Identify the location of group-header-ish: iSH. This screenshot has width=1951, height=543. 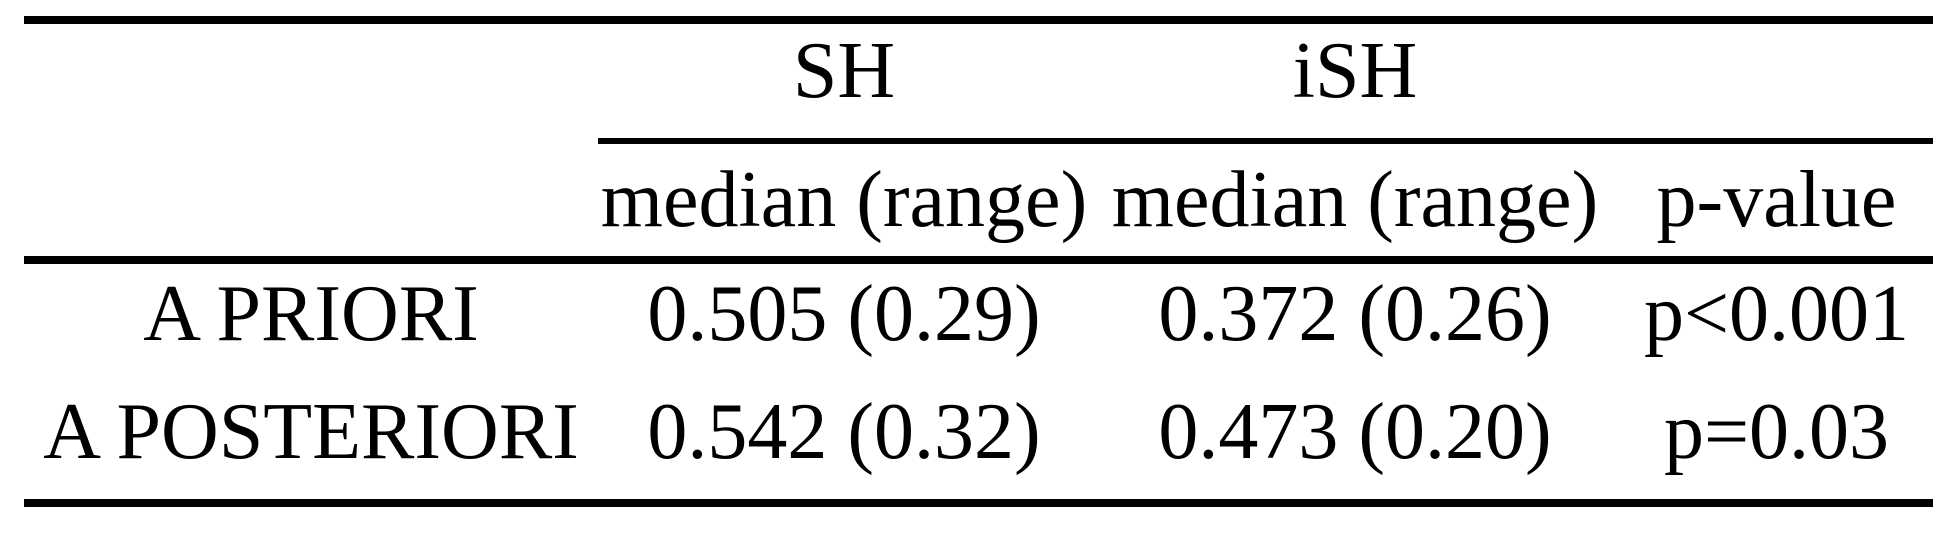
(1355, 82).